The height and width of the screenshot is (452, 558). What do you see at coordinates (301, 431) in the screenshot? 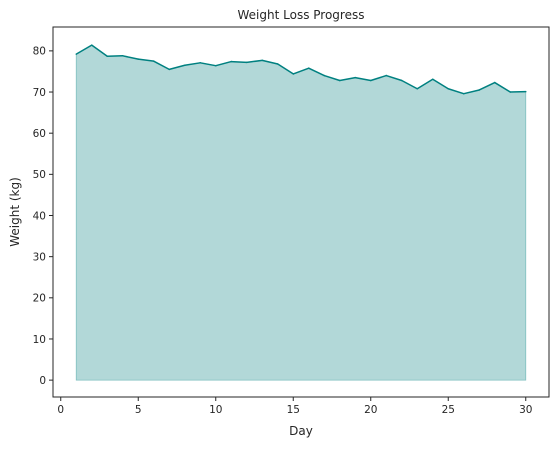
I see `x-axis-label: Day` at bounding box center [301, 431].